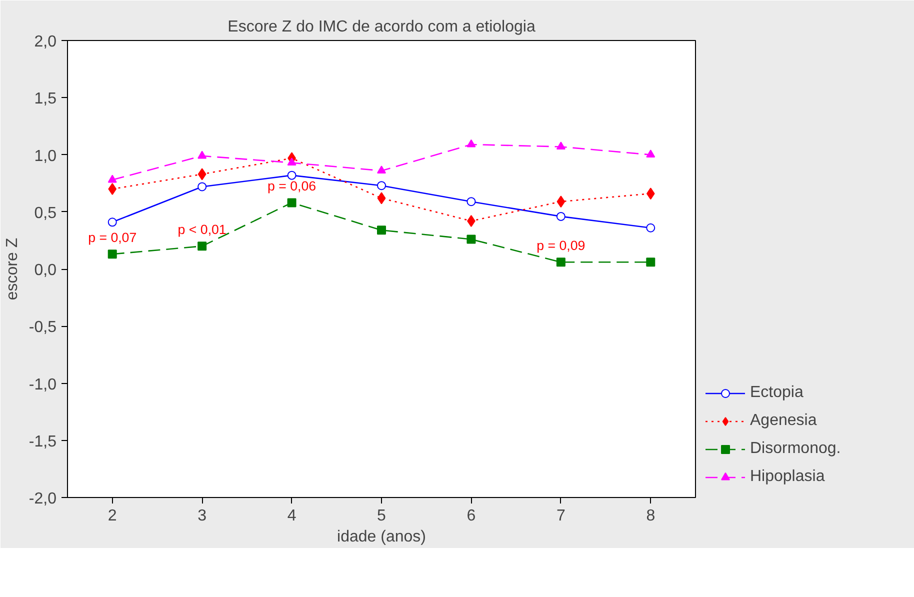  What do you see at coordinates (202, 230) in the screenshot?
I see `annotation: p < 0,01` at bounding box center [202, 230].